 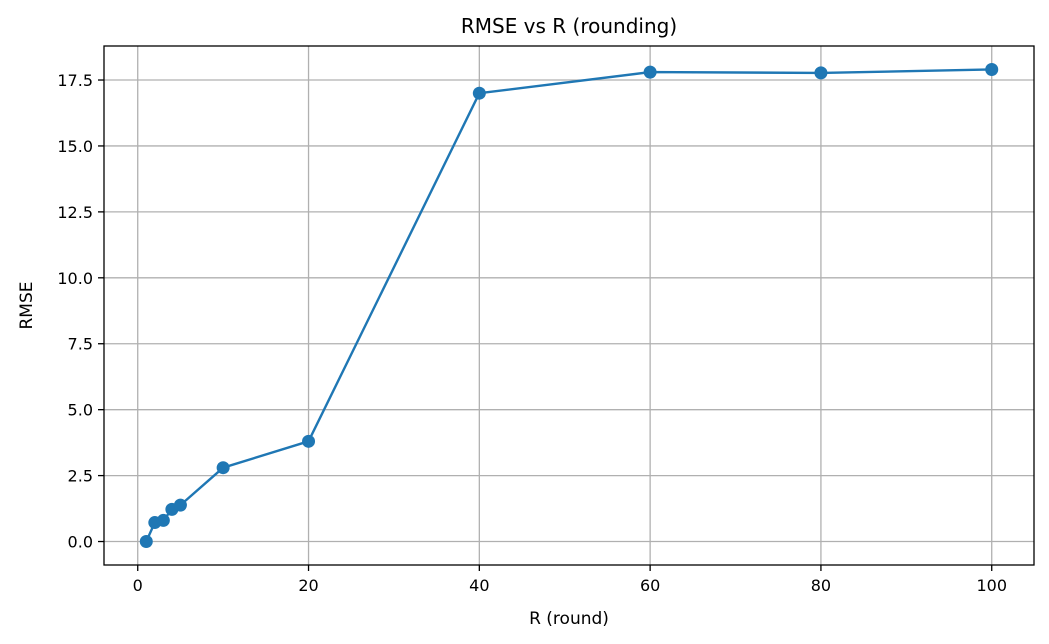 What do you see at coordinates (569, 619) in the screenshot?
I see `x-axis-label: R (round)` at bounding box center [569, 619].